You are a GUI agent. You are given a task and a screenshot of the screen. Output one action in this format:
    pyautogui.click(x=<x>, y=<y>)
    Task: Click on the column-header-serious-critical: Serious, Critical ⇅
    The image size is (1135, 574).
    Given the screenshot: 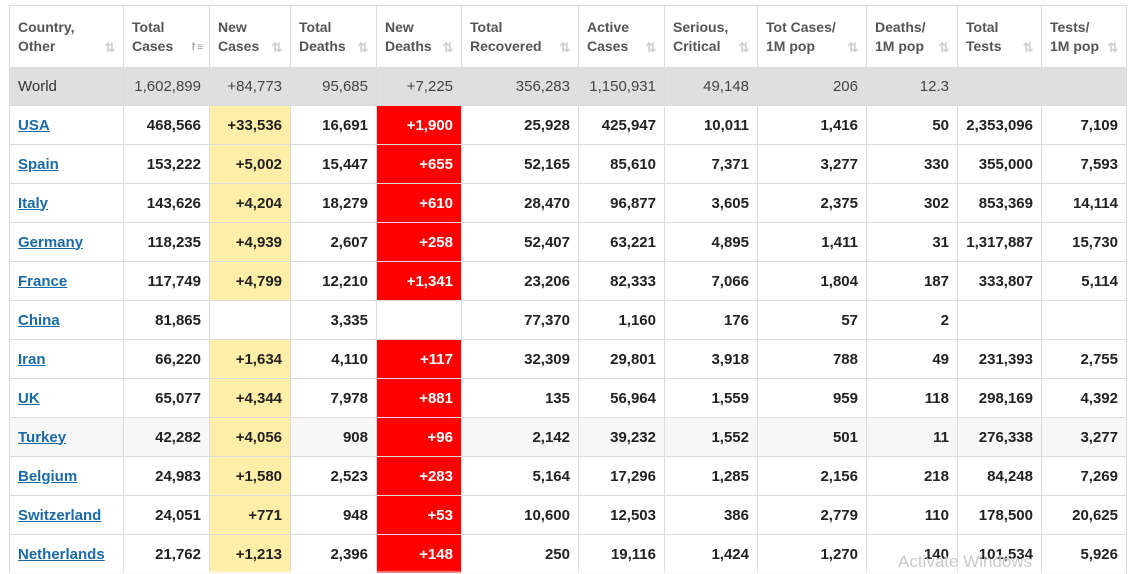 What is the action you would take?
    pyautogui.click(x=711, y=36)
    